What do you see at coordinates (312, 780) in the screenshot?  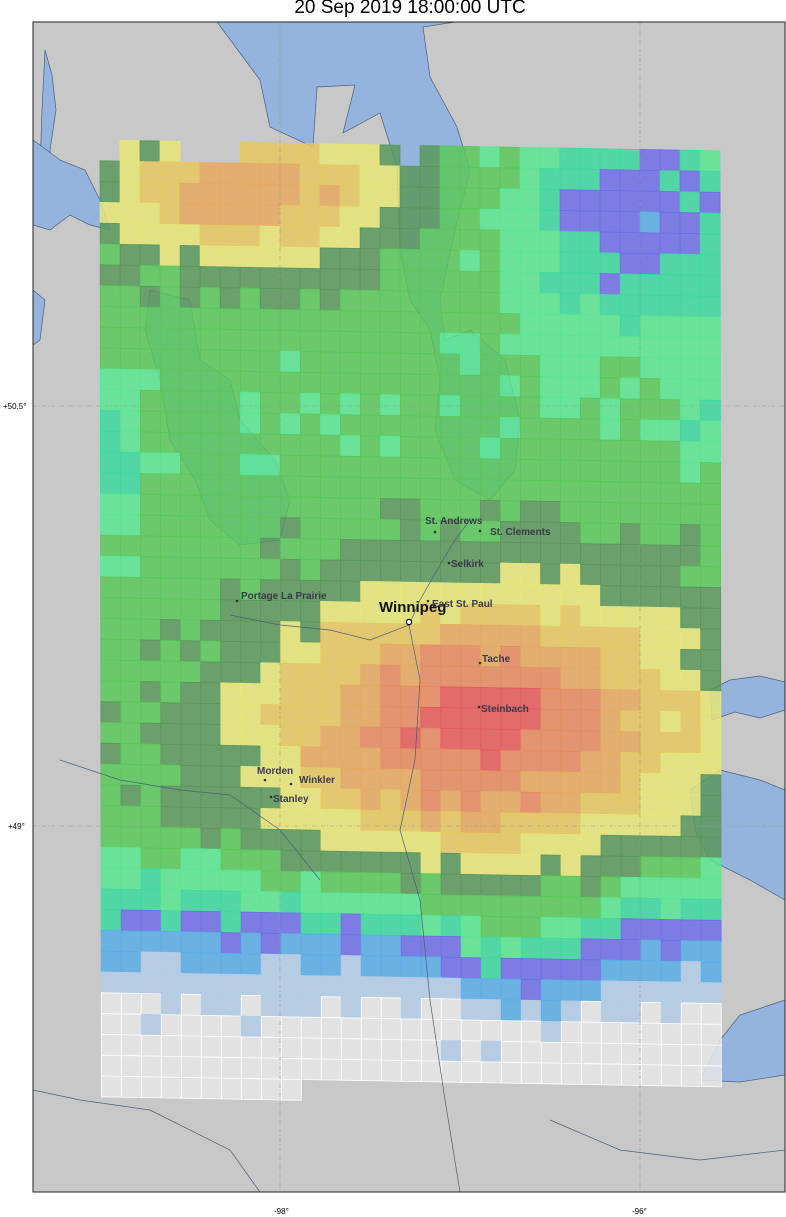 I see `city-winkler: Winkler` at bounding box center [312, 780].